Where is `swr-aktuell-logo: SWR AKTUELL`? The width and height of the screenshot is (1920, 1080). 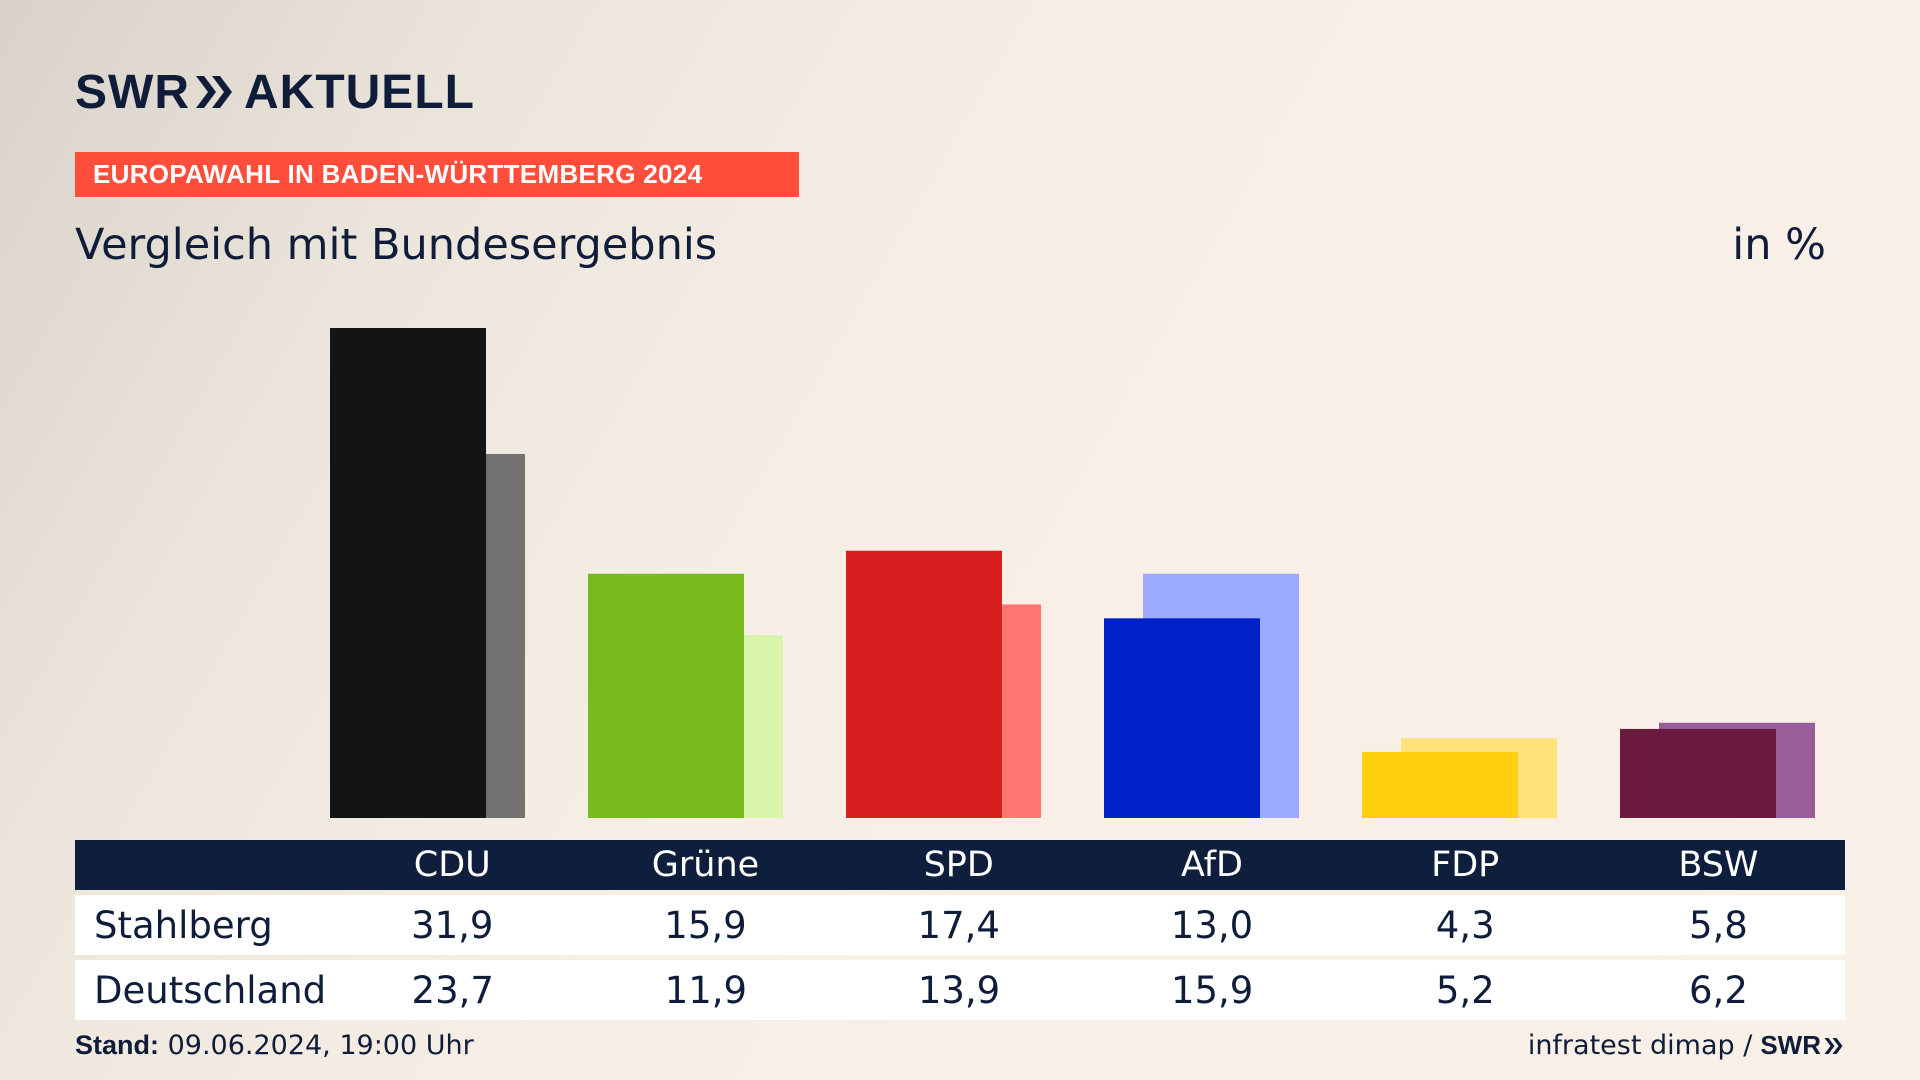
swr-aktuell-logo: SWR AKTUELL is located at coordinates (275, 92).